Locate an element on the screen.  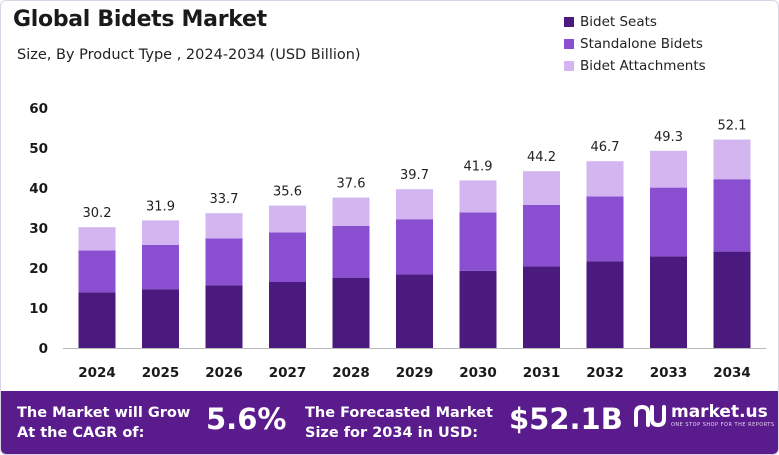
legend-item-bidet-attachments: Bidet Attachments is located at coordinates (635, 66).